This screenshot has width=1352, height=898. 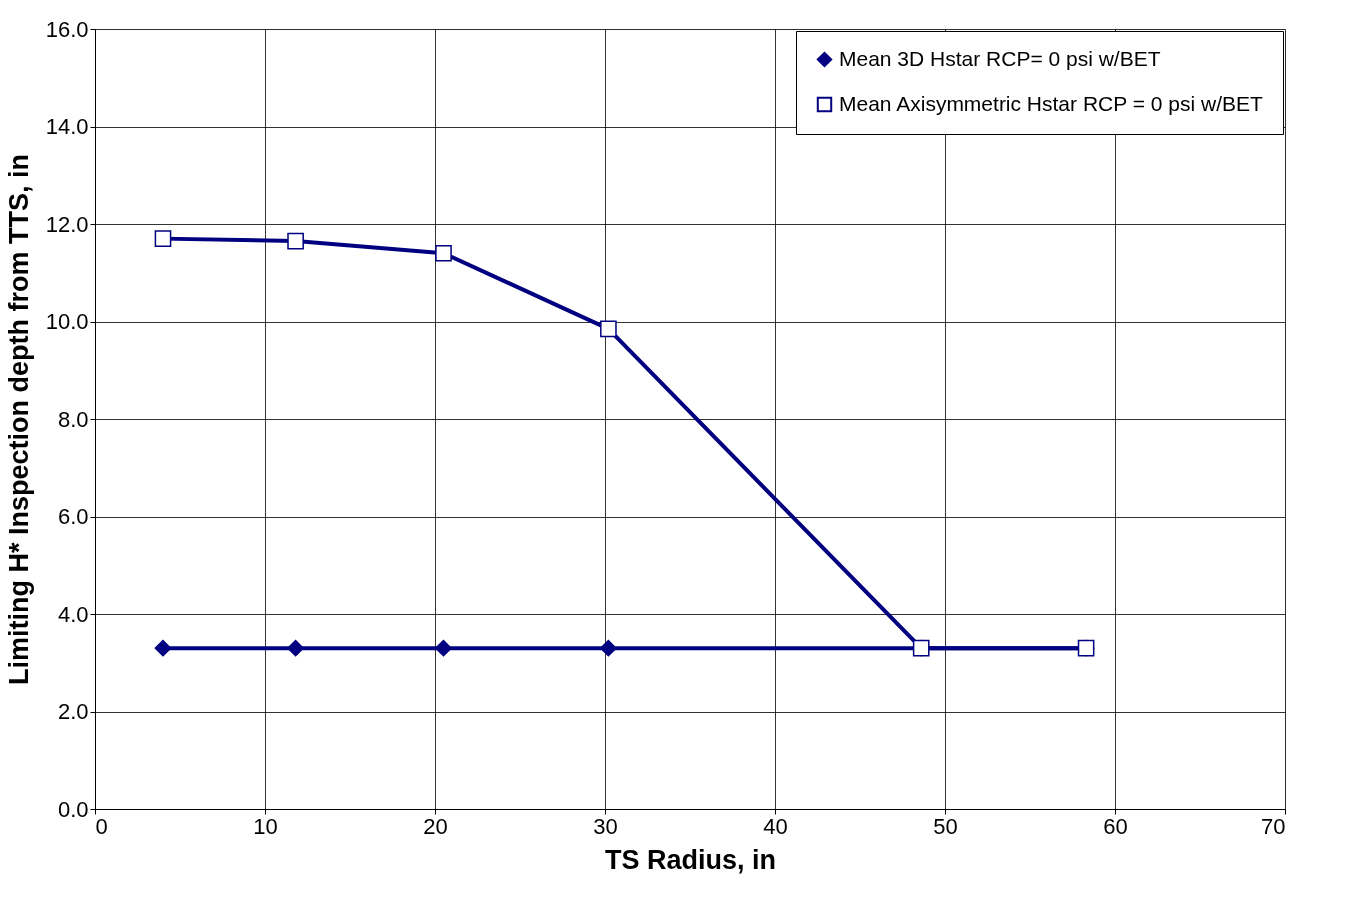 I want to click on y-tick-label: 0.0, so click(x=73, y=809).